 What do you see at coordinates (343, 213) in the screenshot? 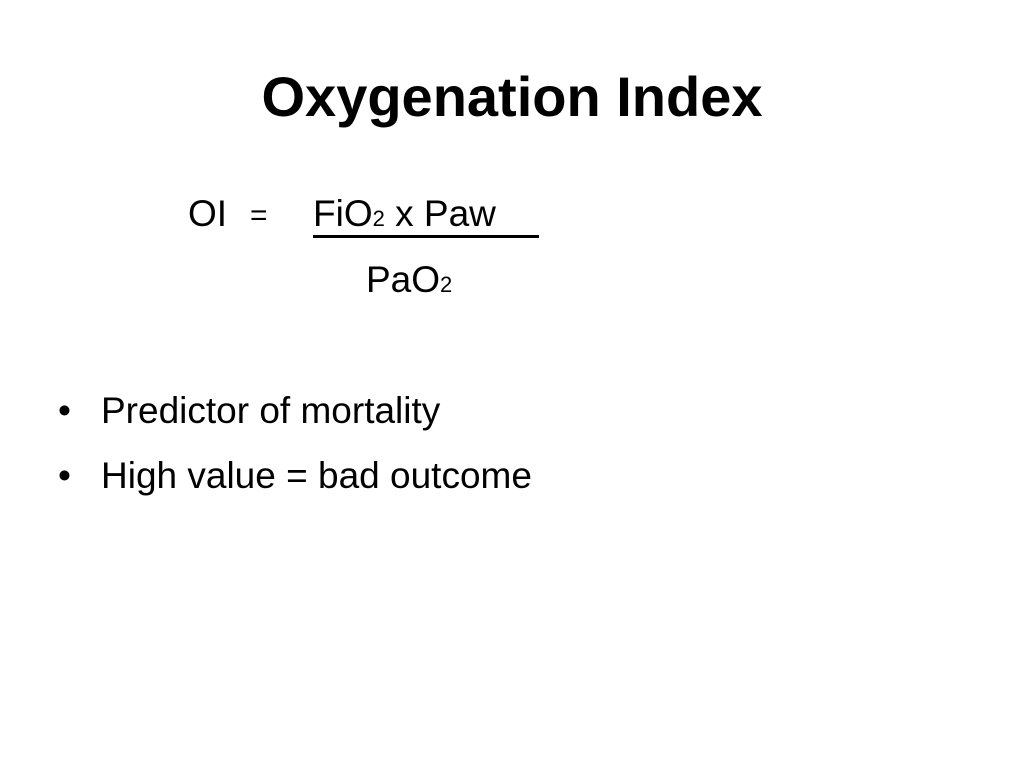
I see `numerator-fio: FiO` at bounding box center [343, 213].